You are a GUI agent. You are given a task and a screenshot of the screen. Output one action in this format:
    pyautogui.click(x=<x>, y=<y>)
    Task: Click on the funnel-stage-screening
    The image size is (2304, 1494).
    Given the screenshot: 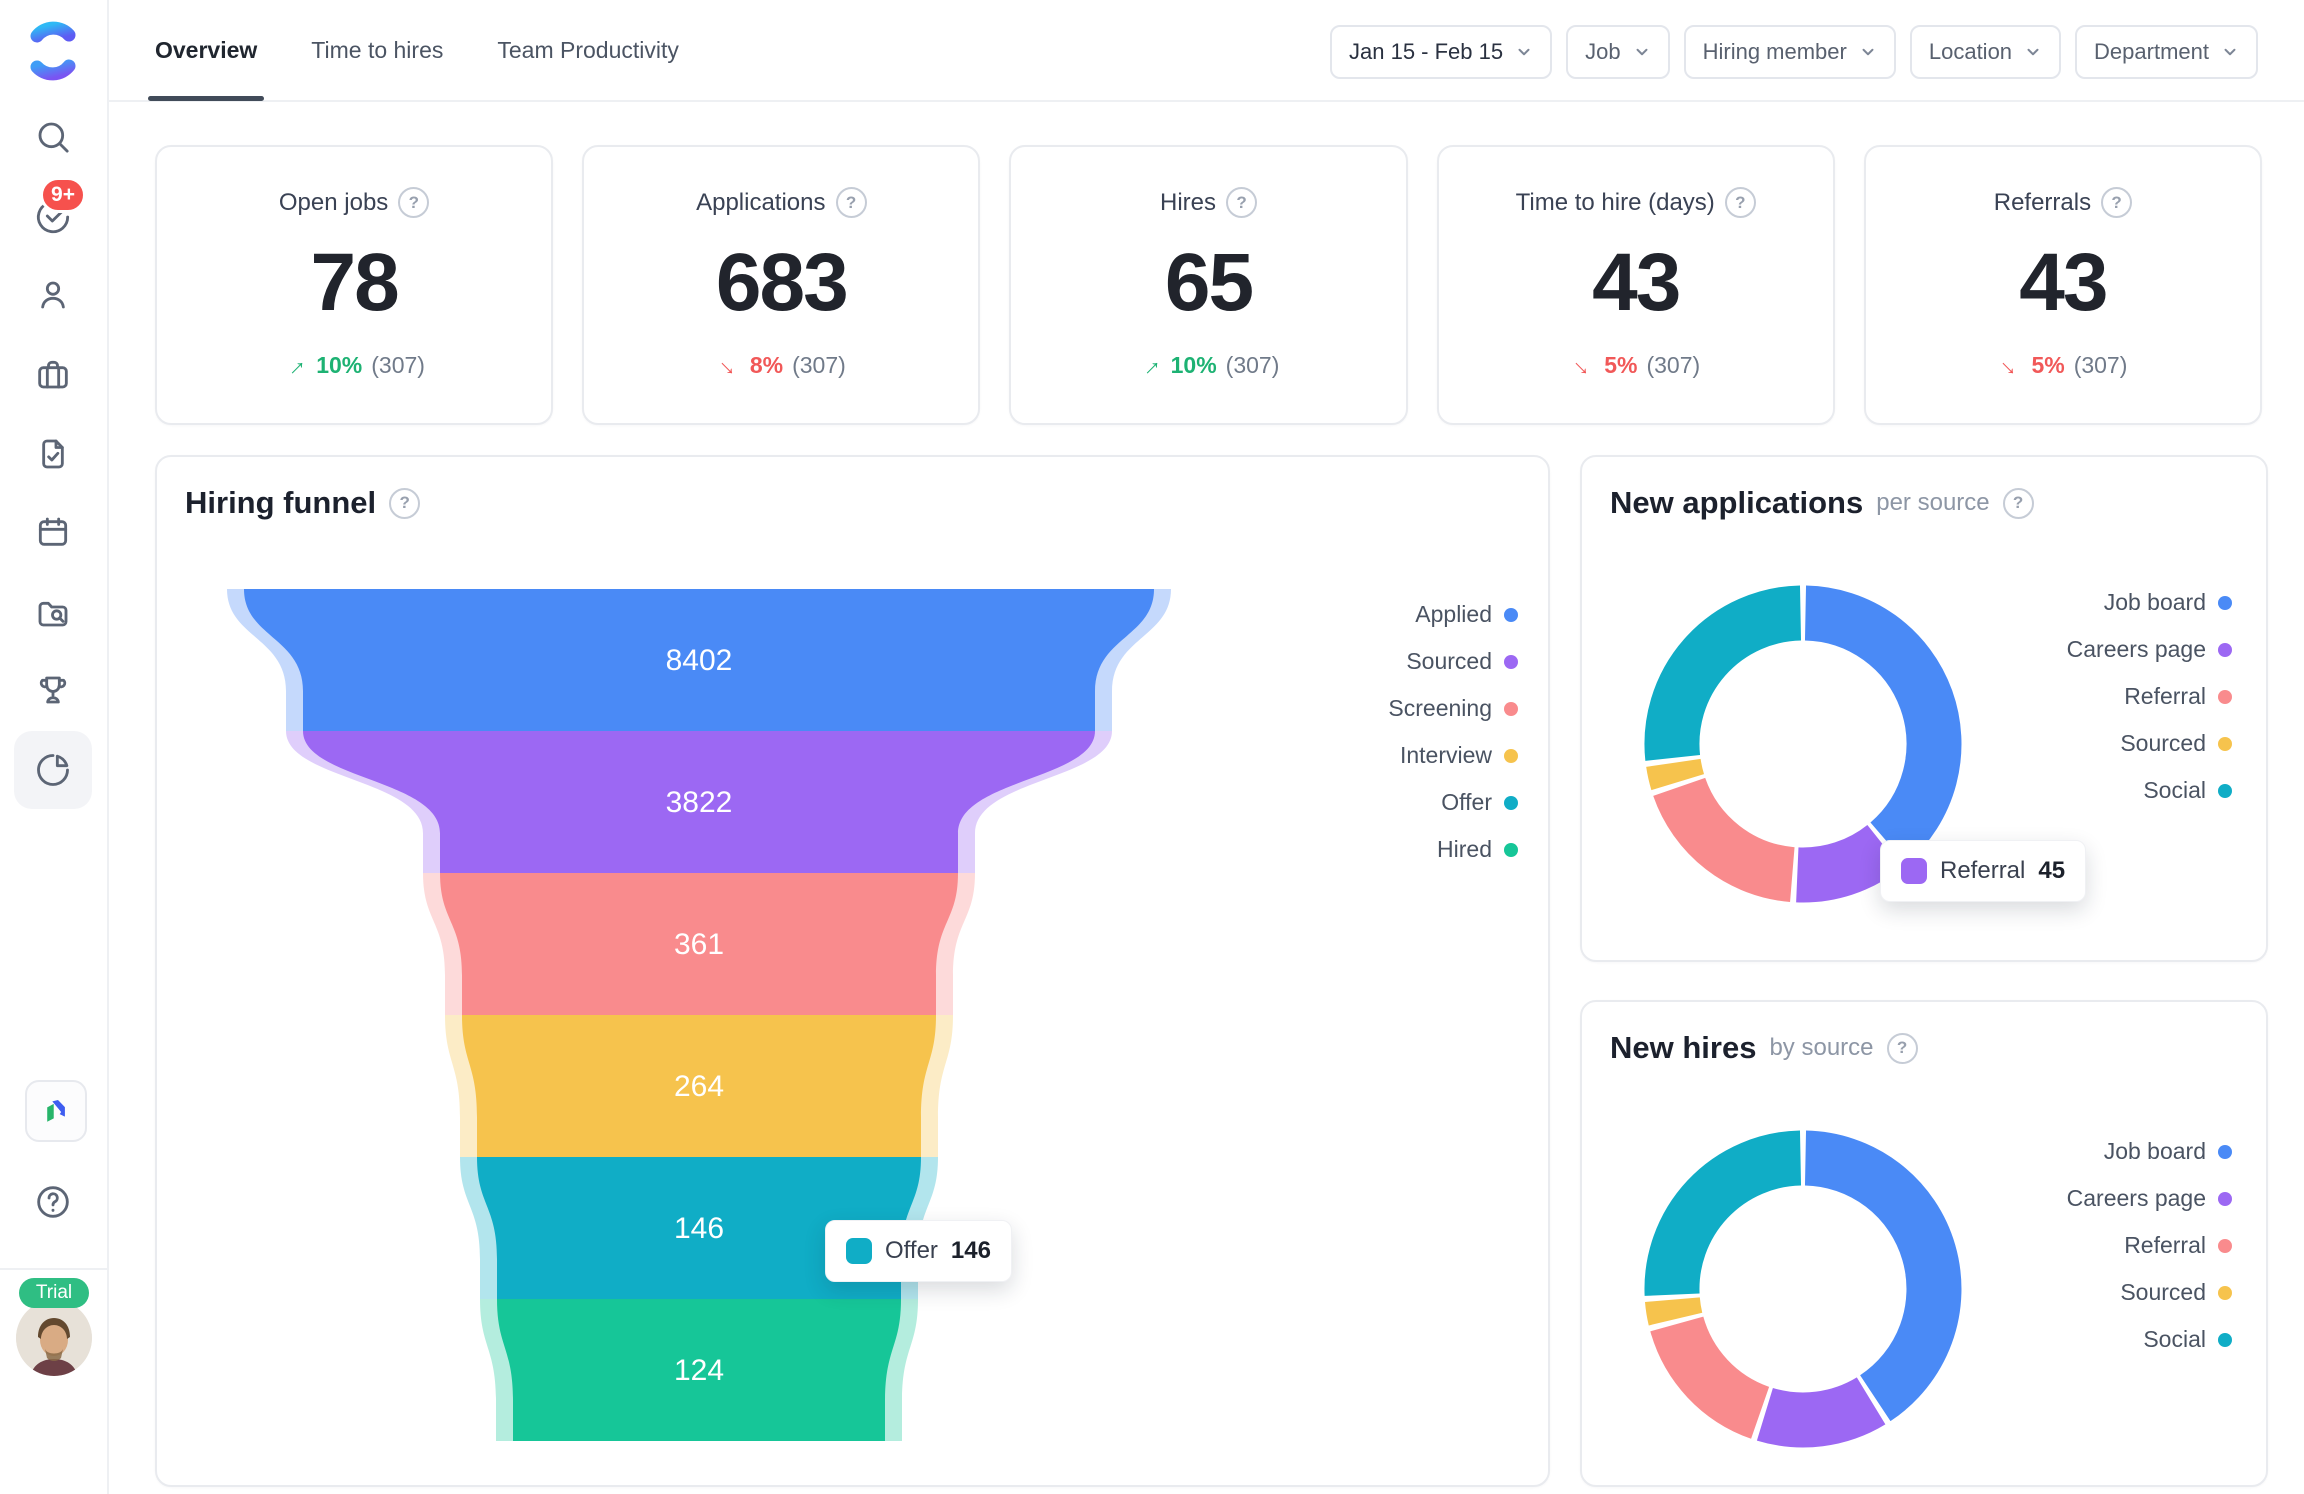 What is the action you would take?
    pyautogui.click(x=699, y=944)
    